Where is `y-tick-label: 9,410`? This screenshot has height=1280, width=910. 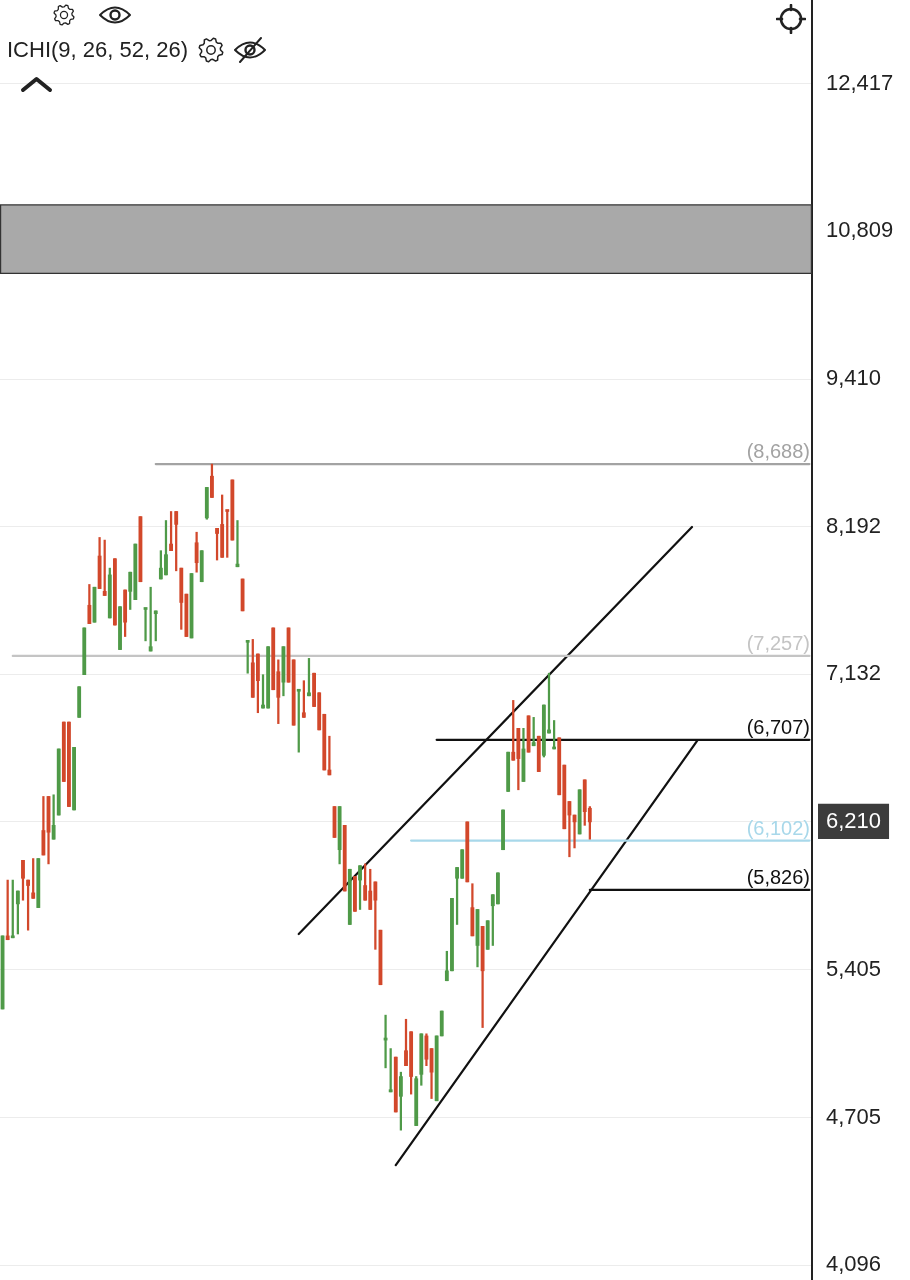 y-tick-label: 9,410 is located at coordinates (854, 378).